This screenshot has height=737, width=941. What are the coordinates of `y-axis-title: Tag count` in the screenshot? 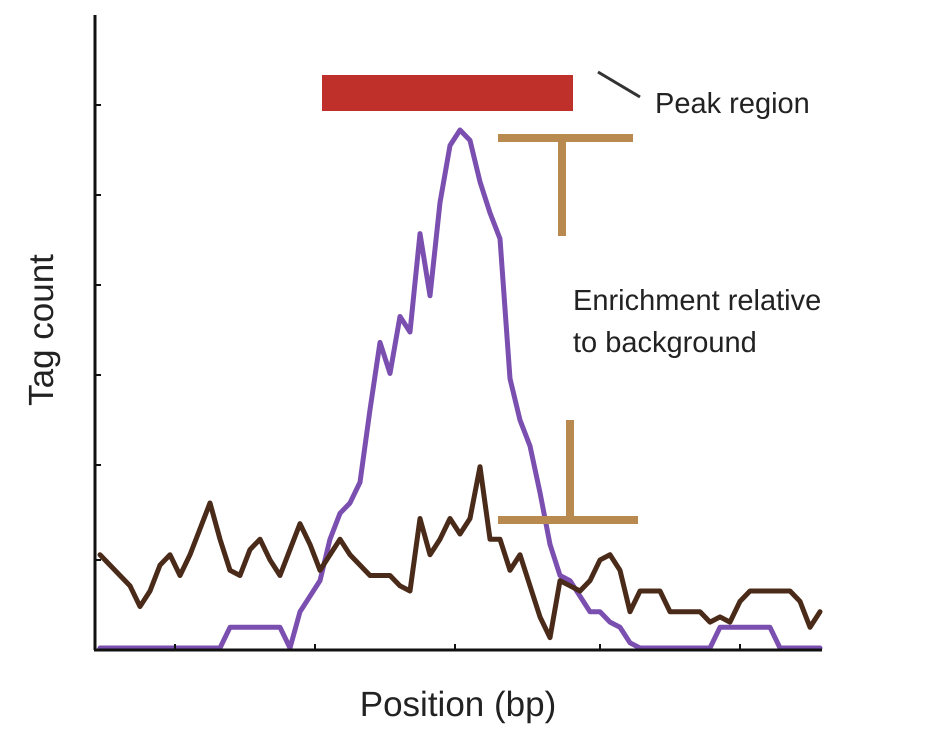 It's located at (41, 330).